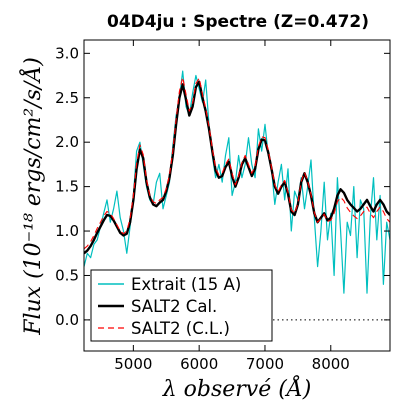 Image resolution: width=400 pixels, height=400 pixels. I want to click on x-tick-label: 7000, so click(265, 364).